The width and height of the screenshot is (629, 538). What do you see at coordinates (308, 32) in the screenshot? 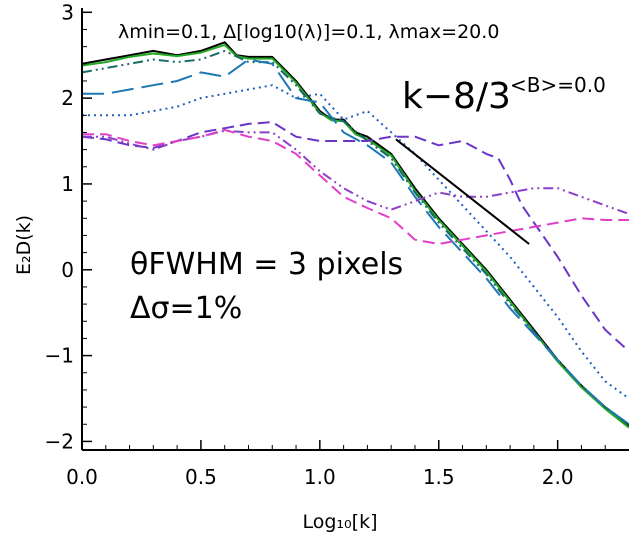
I see `params-annotation: λmin=0.1, Δ[log10(λ)]=0.1, λmax=20.0` at bounding box center [308, 32].